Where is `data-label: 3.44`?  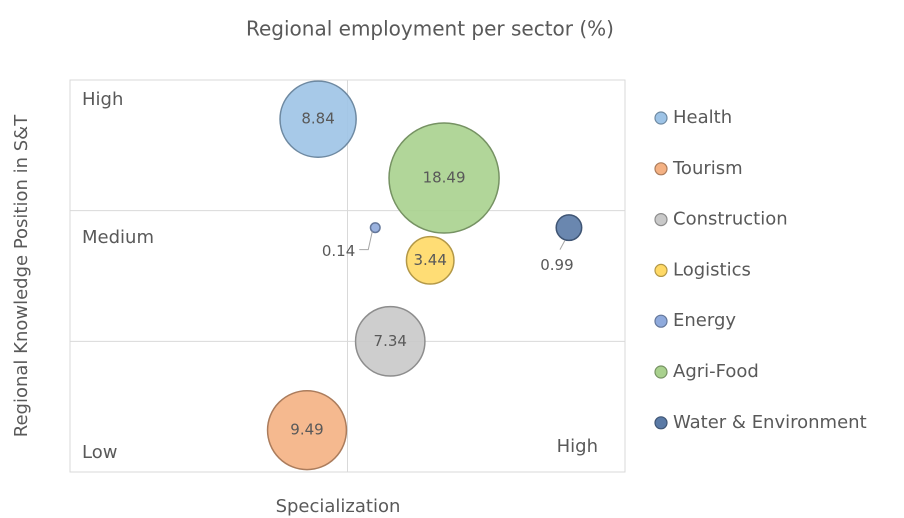
data-label: 3.44 is located at coordinates (429, 260).